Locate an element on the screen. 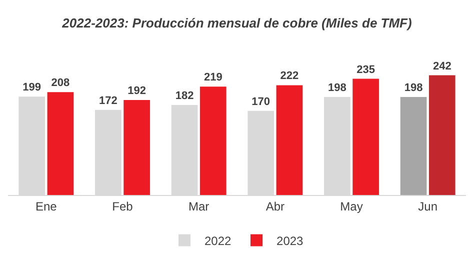  x-tick-label: Abr is located at coordinates (275, 206).